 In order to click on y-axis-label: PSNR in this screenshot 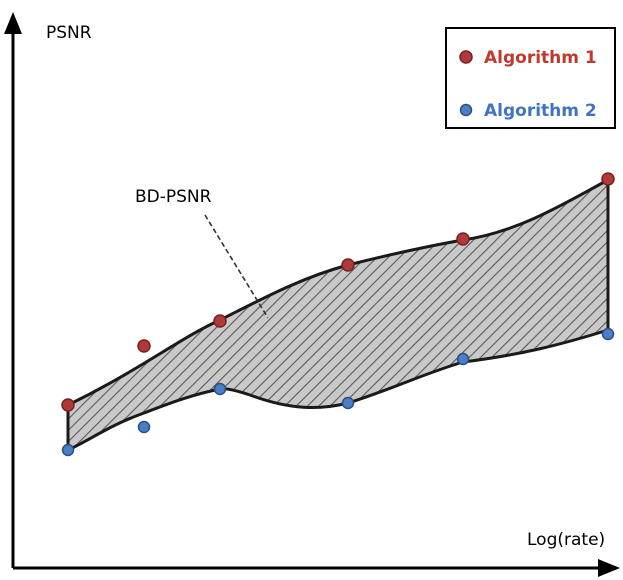, I will do `click(69, 33)`.